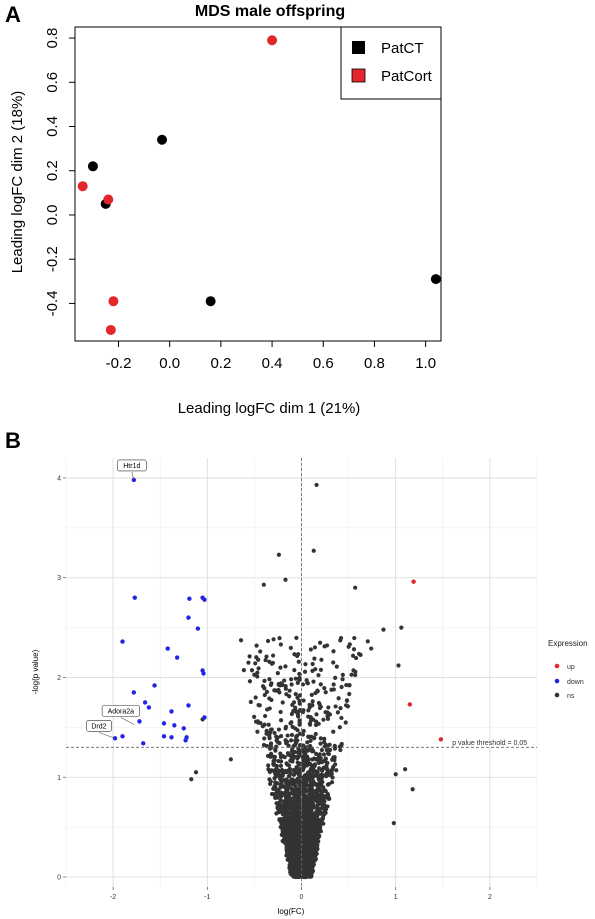  I want to click on mds-point-patcort, so click(82, 186).